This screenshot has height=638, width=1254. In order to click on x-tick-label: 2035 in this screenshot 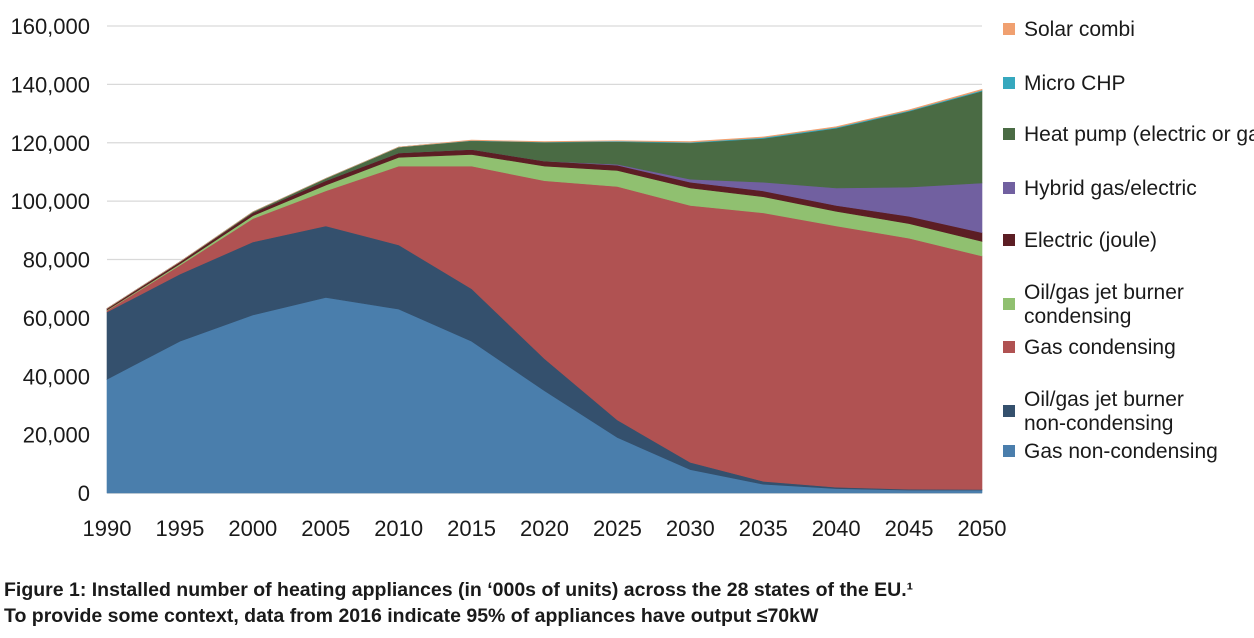, I will do `click(763, 528)`.